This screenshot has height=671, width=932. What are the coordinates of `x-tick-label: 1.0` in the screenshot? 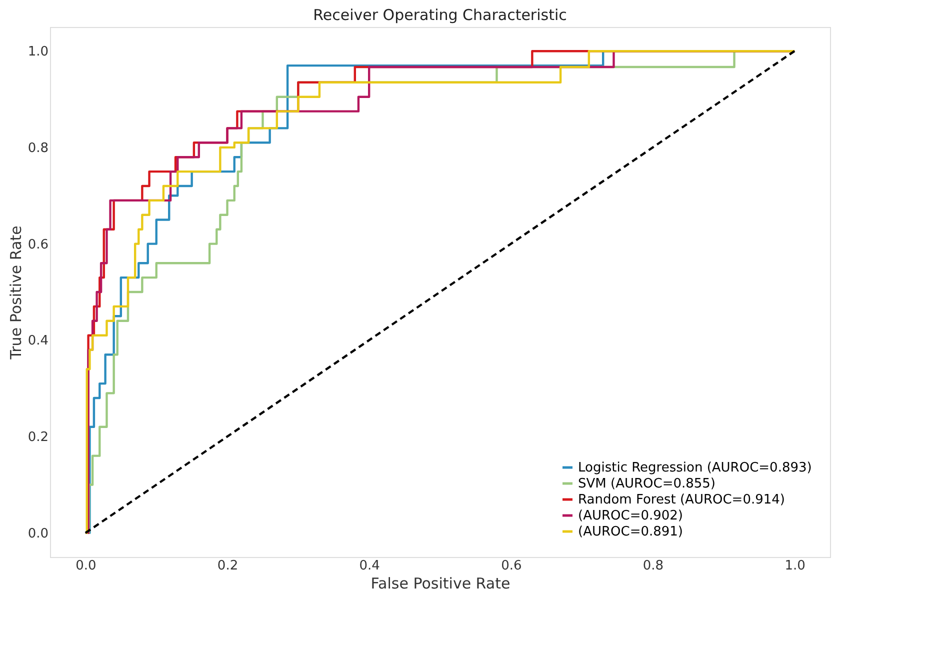 It's located at (795, 566).